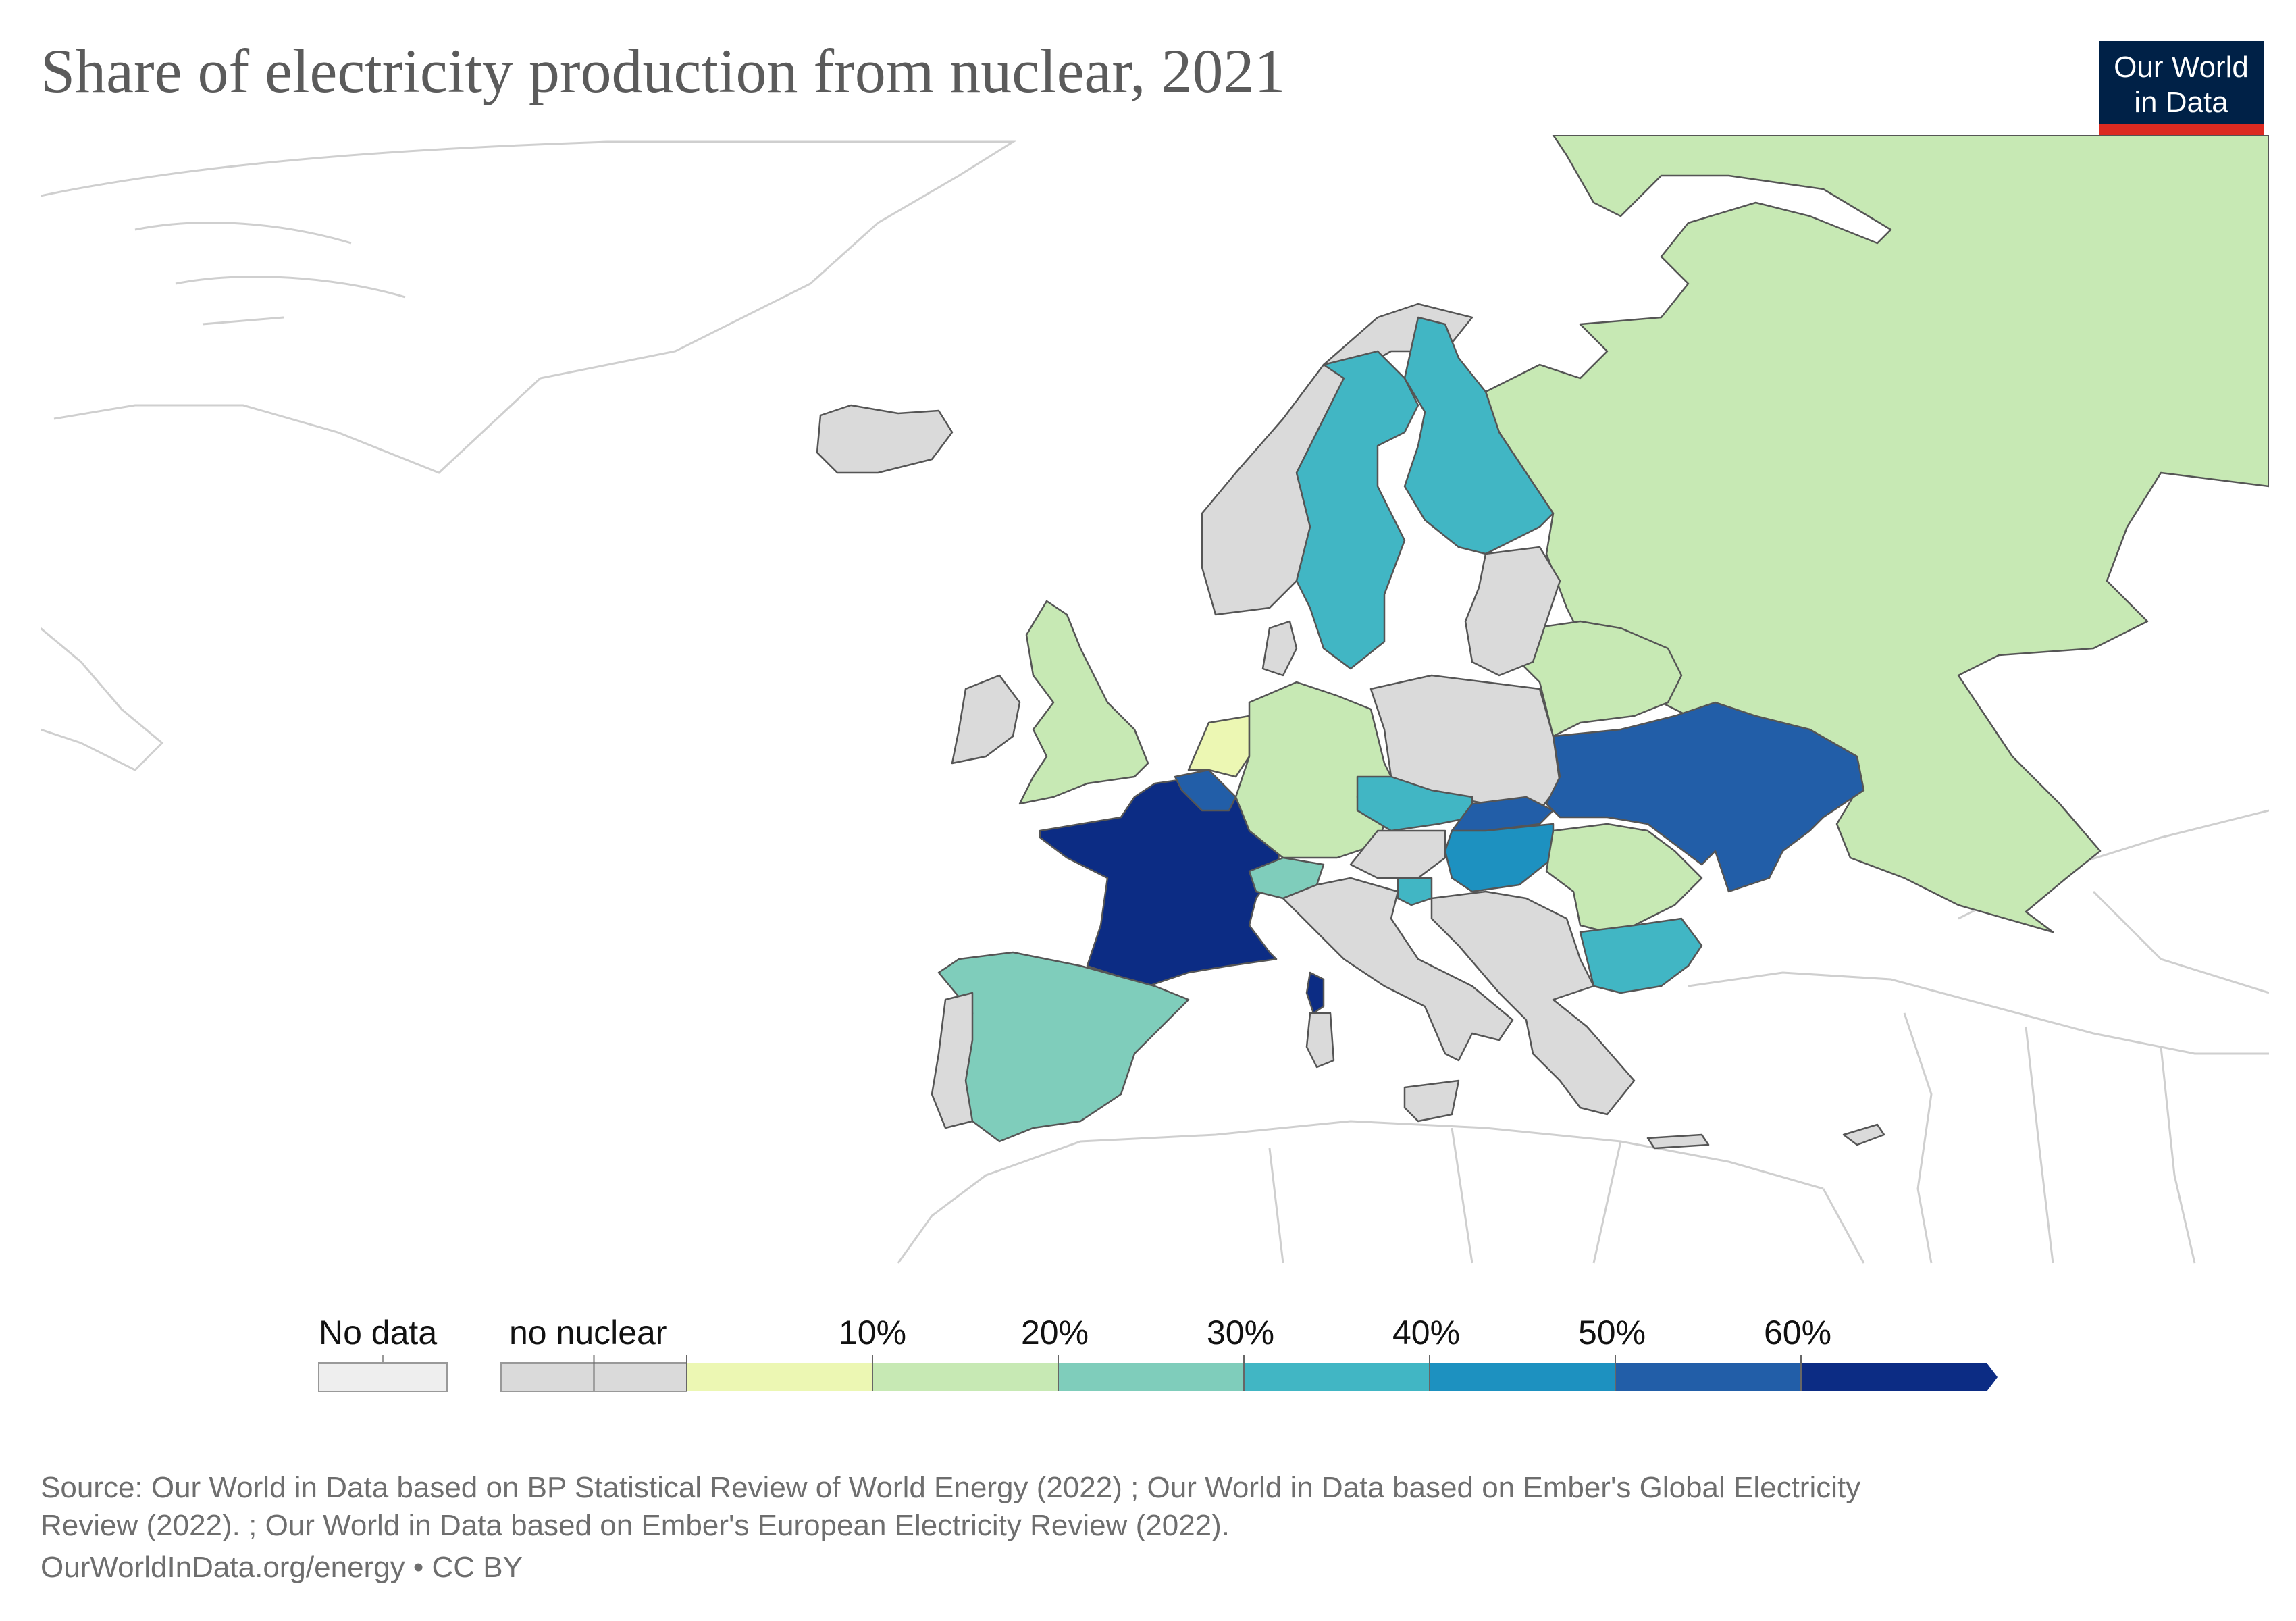  I want to click on country-sicily, so click(1431, 1101).